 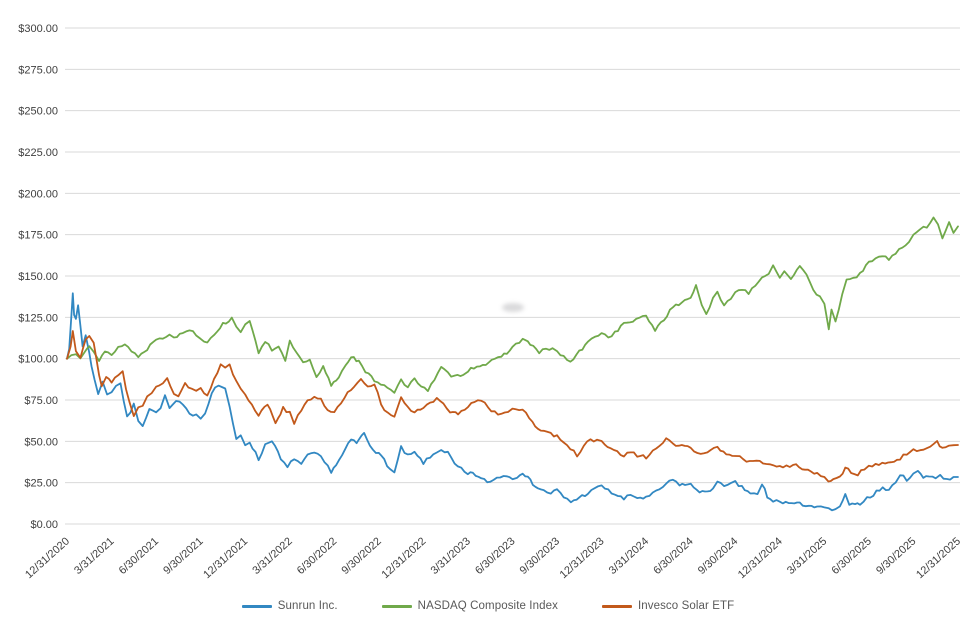 I want to click on x-axis-tick-label: 12/31/2022, so click(x=403, y=558).